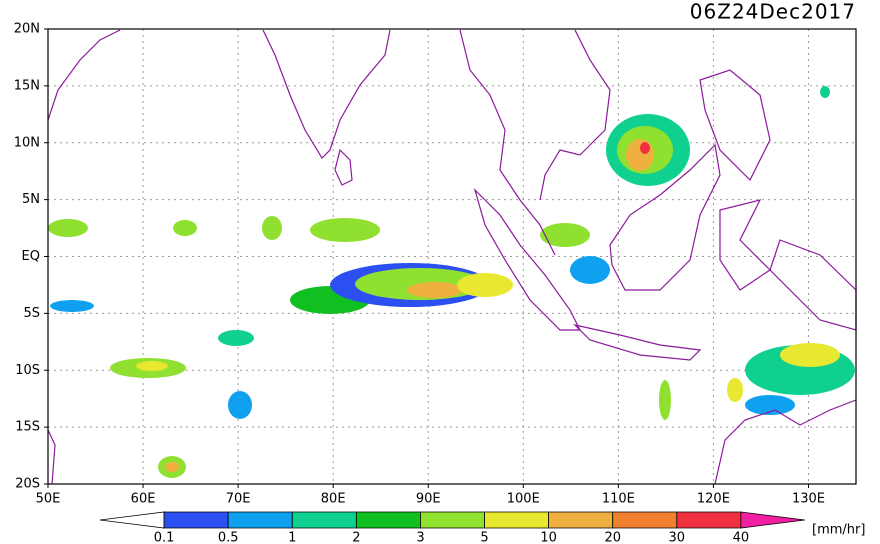 The image size is (880, 544). I want to click on lat-tick-label: 15S, so click(27, 427).